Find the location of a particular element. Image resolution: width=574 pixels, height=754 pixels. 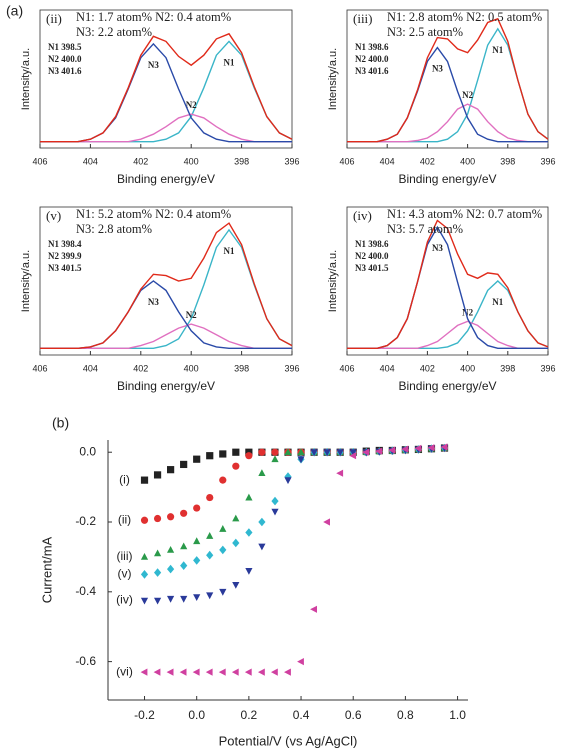

panel-label: (iii) is located at coordinates (363, 18).